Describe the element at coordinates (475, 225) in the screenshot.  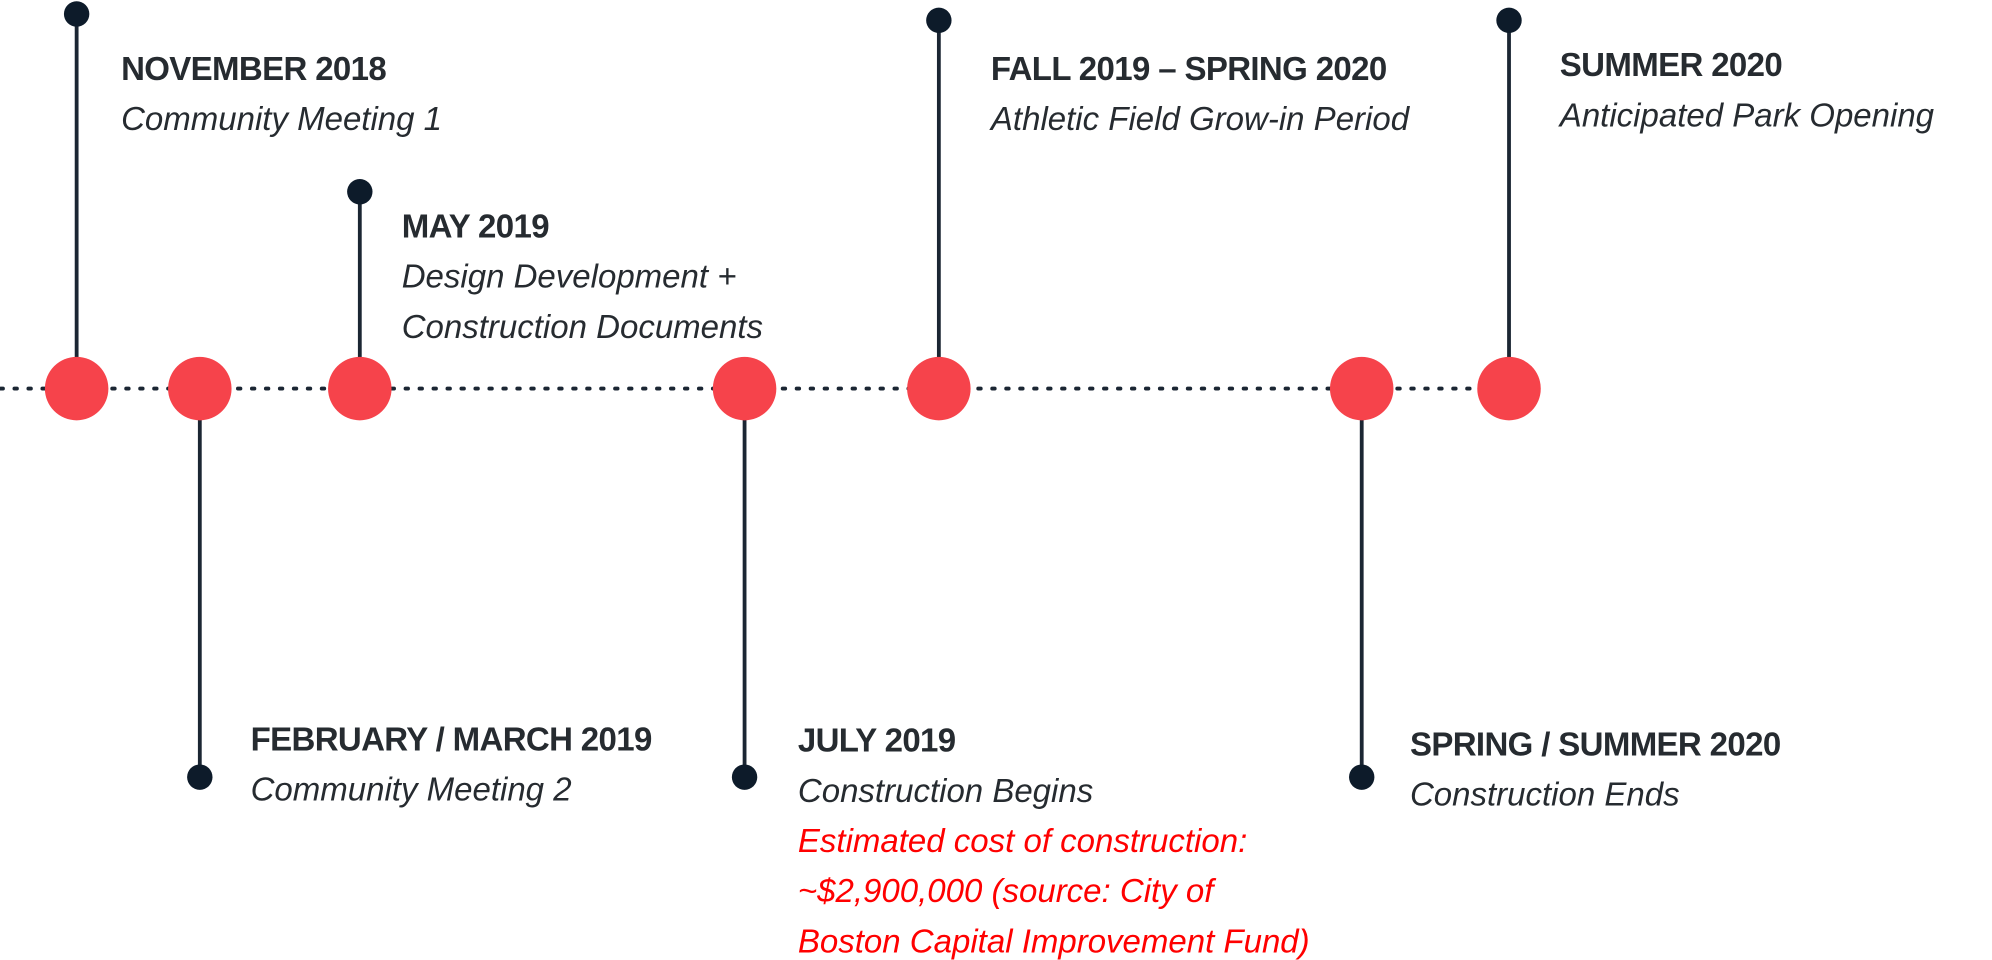
I see `event-date: MAY 2019` at that location.